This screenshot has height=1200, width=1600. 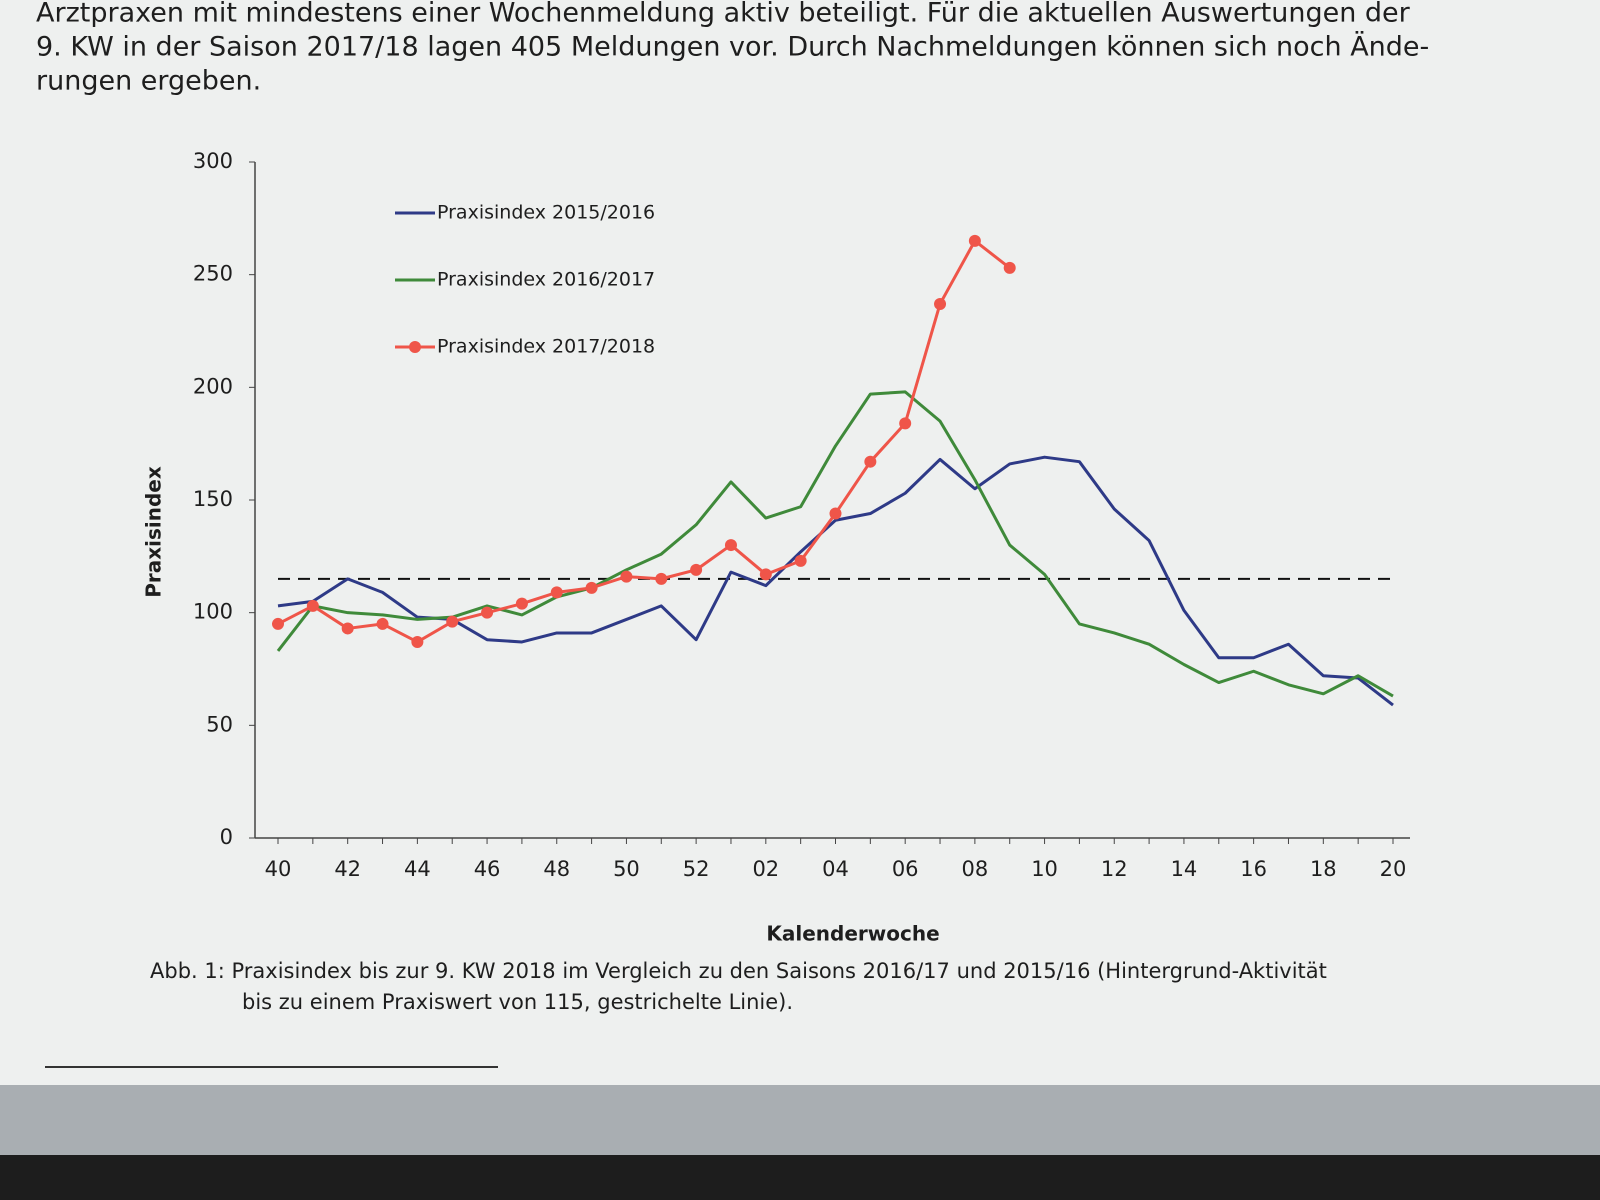 What do you see at coordinates (347, 869) in the screenshot?
I see `x-tick-label: 42` at bounding box center [347, 869].